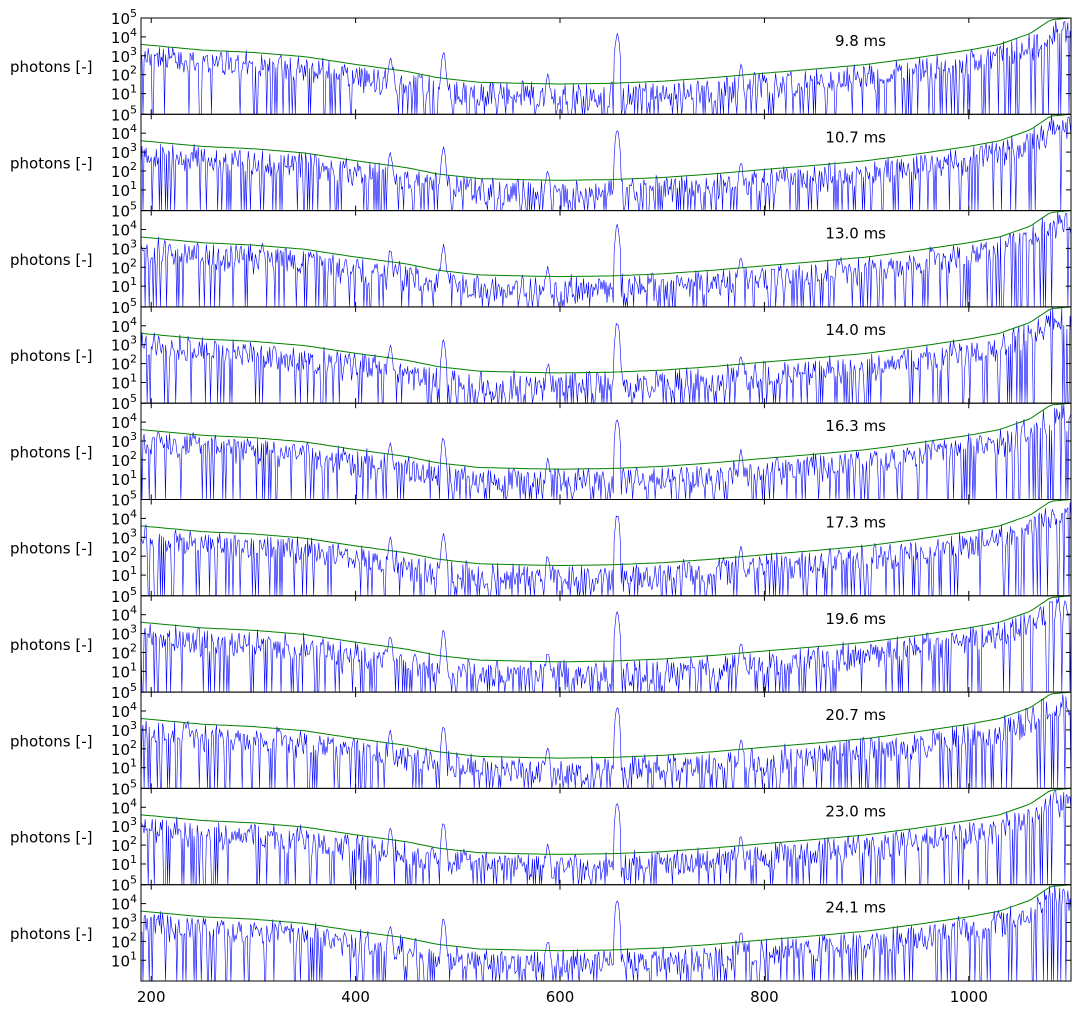  What do you see at coordinates (855, 908) in the screenshot?
I see `panel-label: 24.1 ms` at bounding box center [855, 908].